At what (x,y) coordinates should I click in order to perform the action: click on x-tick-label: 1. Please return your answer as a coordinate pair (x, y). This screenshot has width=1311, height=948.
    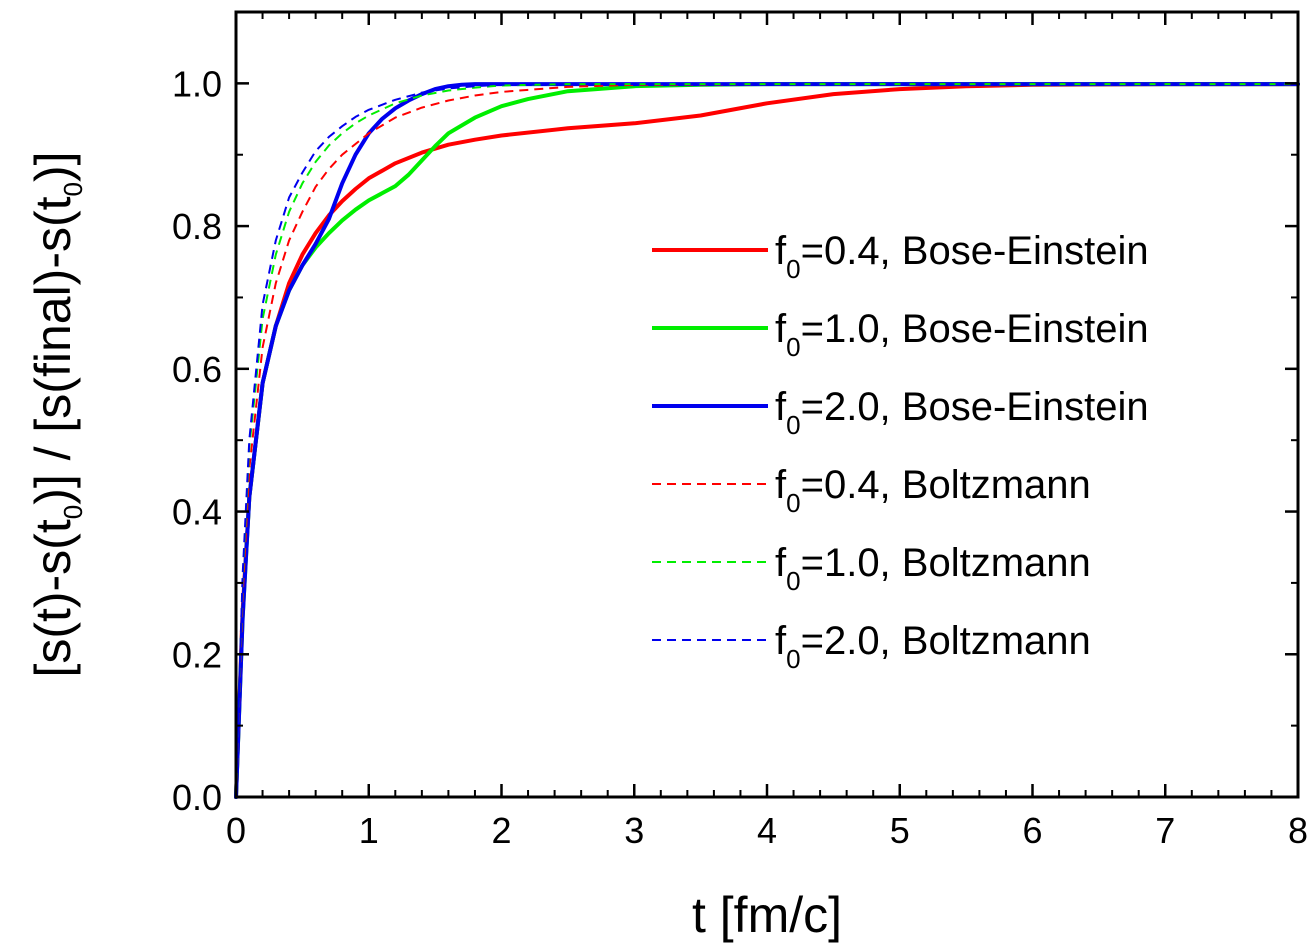
    Looking at the image, I should click on (369, 830).